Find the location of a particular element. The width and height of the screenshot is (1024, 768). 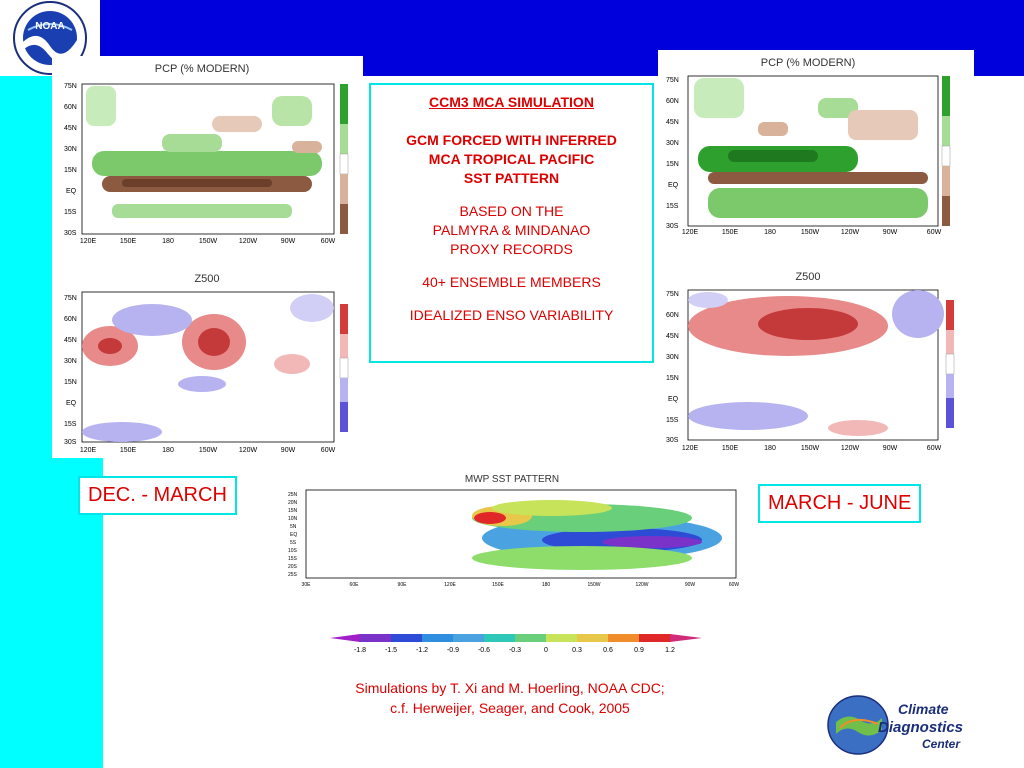

based-line-2: PALMYRA & MINDANAO is located at coordinates (511, 230).